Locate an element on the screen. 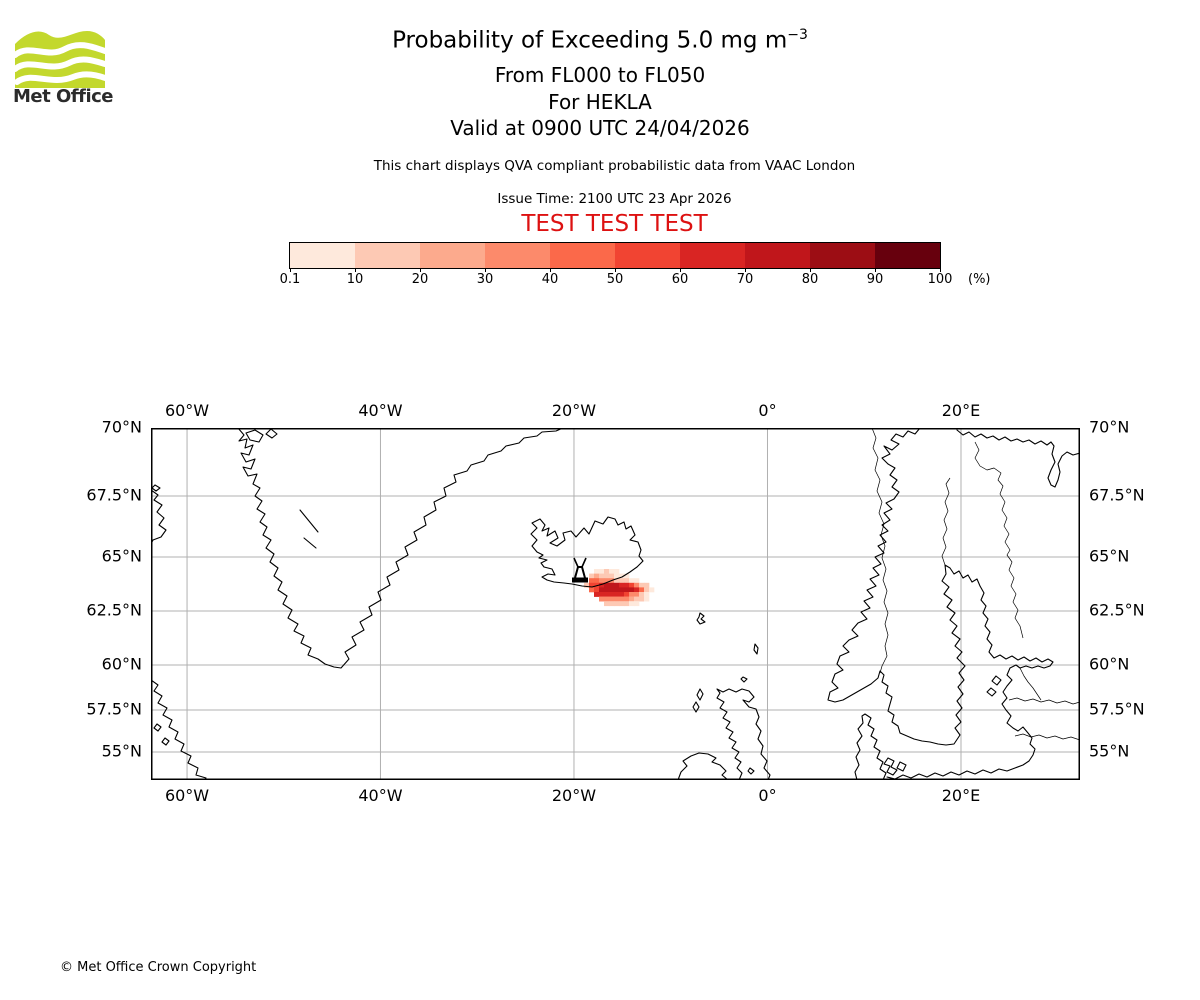 This screenshot has height=1000, width=1200. coastline-denmark is located at coordinates (880, 746).